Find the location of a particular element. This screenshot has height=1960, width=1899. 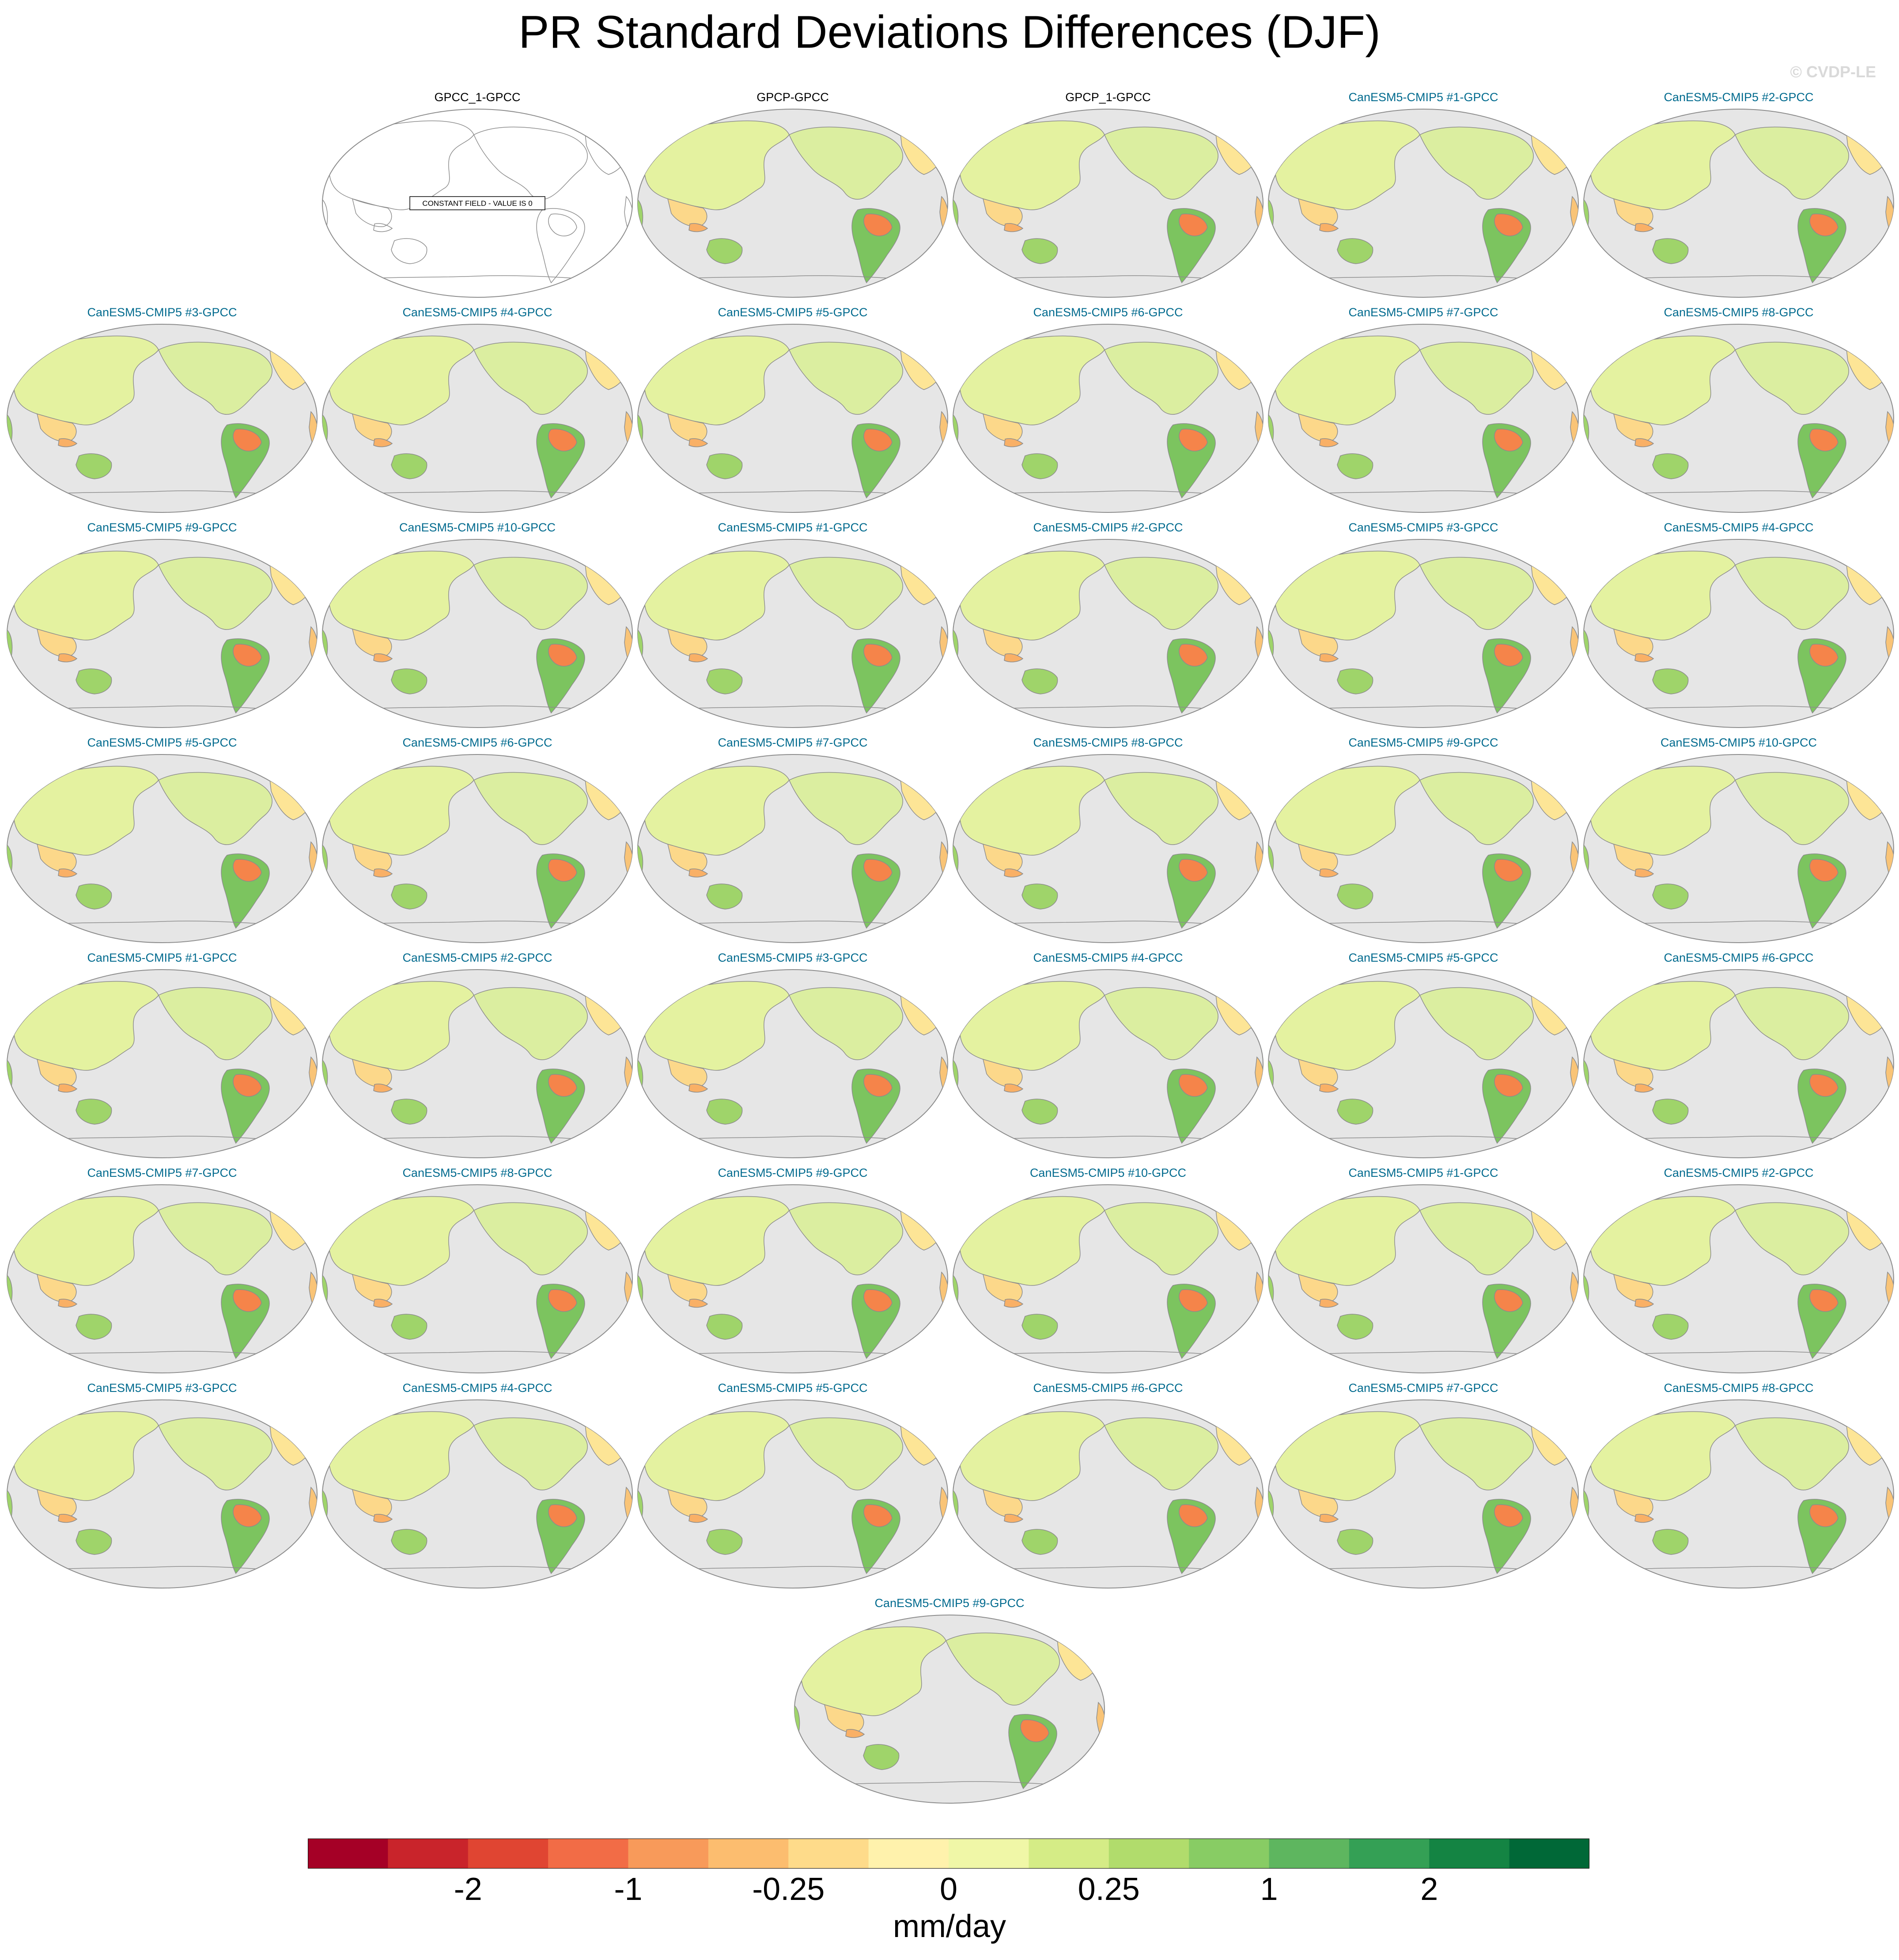

map-panel-title: CanESM5-CMIP5 #9-GPCC is located at coordinates (1423, 742).